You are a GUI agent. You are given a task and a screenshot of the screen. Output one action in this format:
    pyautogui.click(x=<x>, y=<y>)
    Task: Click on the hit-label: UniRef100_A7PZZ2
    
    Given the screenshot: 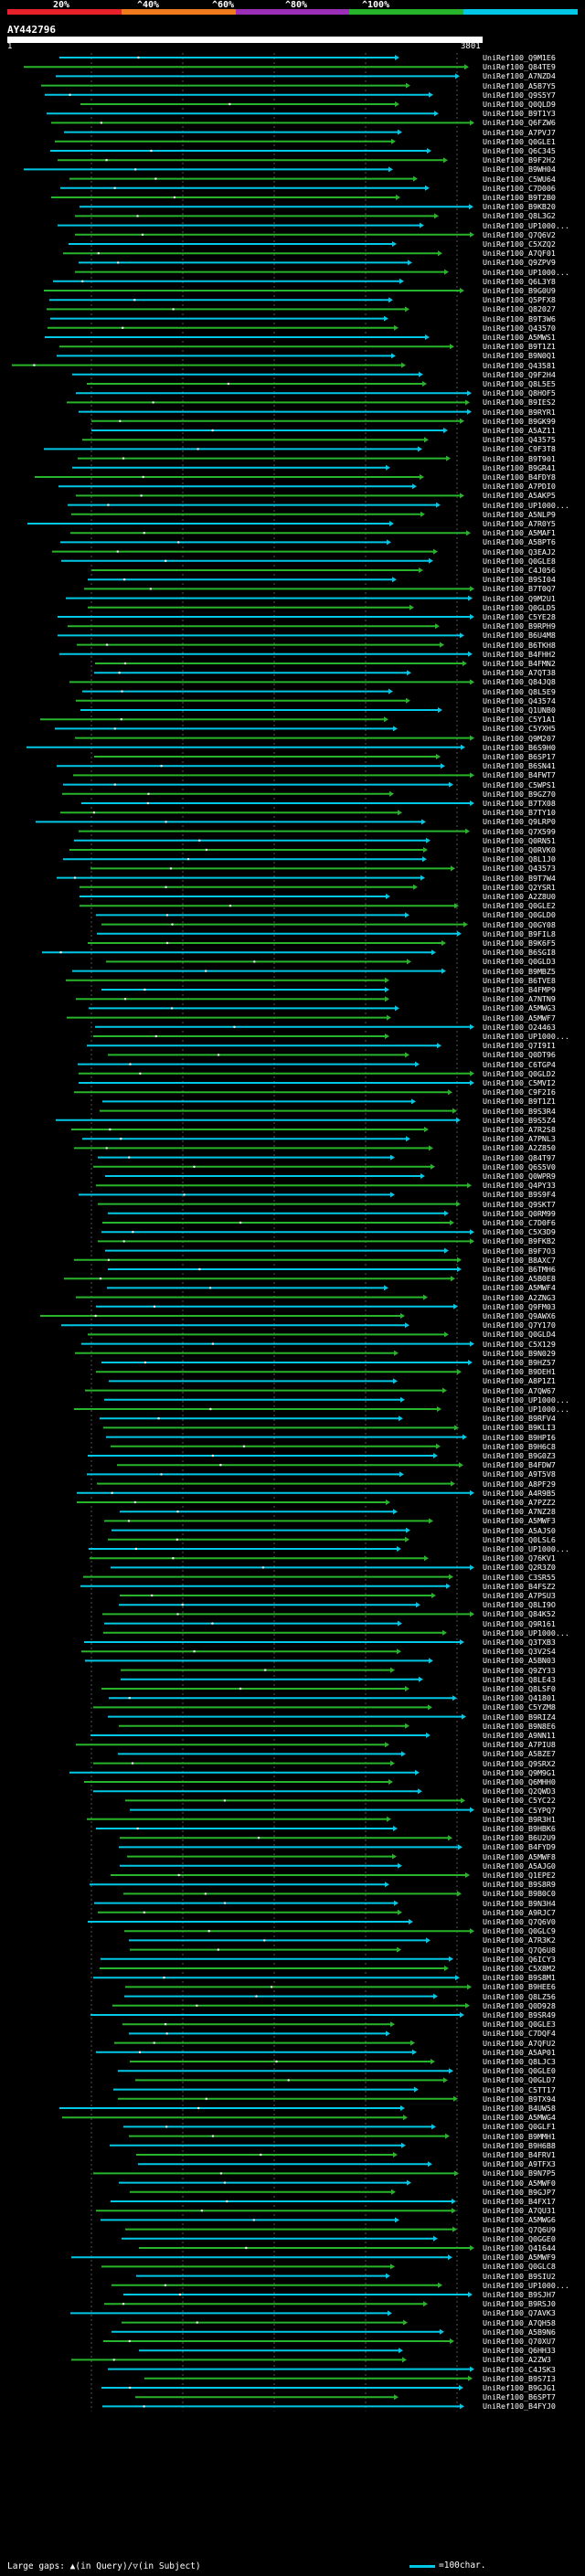 What is the action you would take?
    pyautogui.click(x=519, y=1502)
    